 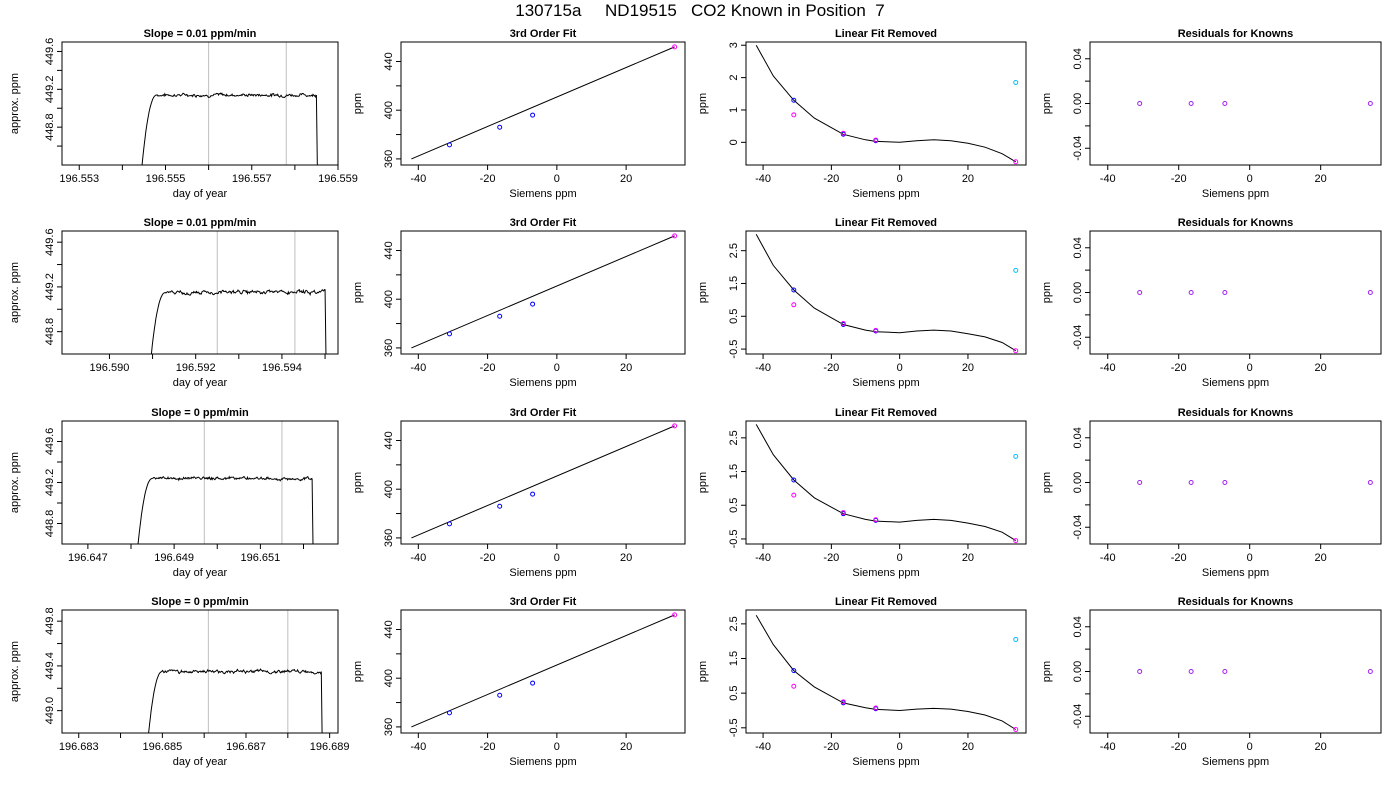 What do you see at coordinates (734, 110) in the screenshot?
I see `y-tick-label: 1` at bounding box center [734, 110].